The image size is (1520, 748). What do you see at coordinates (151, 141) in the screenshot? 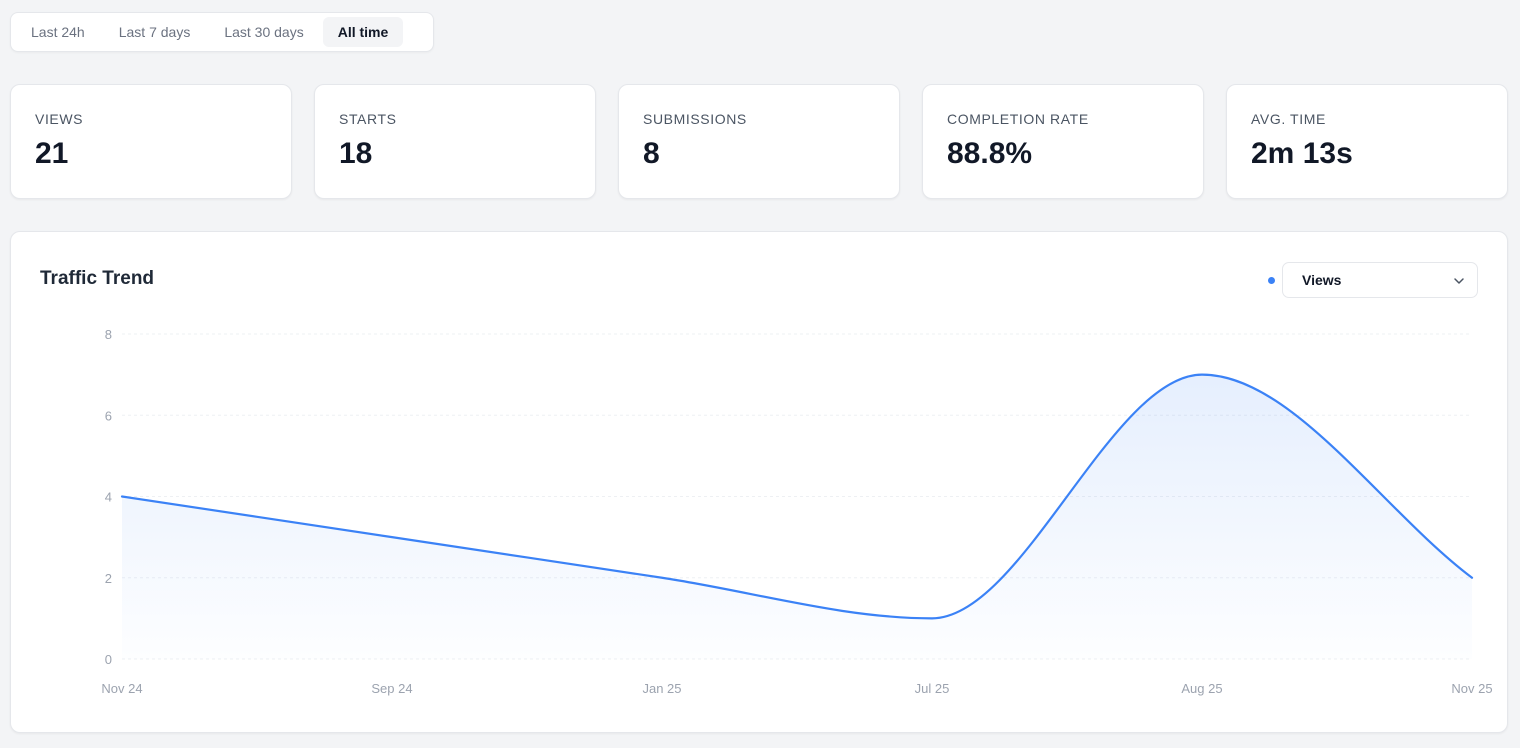
I see `stat-card-views: VIEWS 21` at bounding box center [151, 141].